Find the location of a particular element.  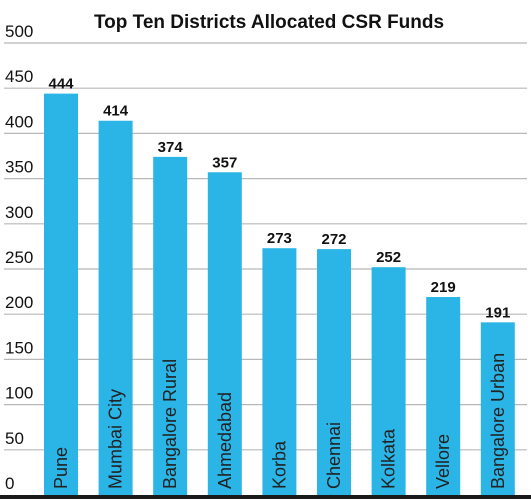

category-label: Mumbai City is located at coordinates (116, 439).